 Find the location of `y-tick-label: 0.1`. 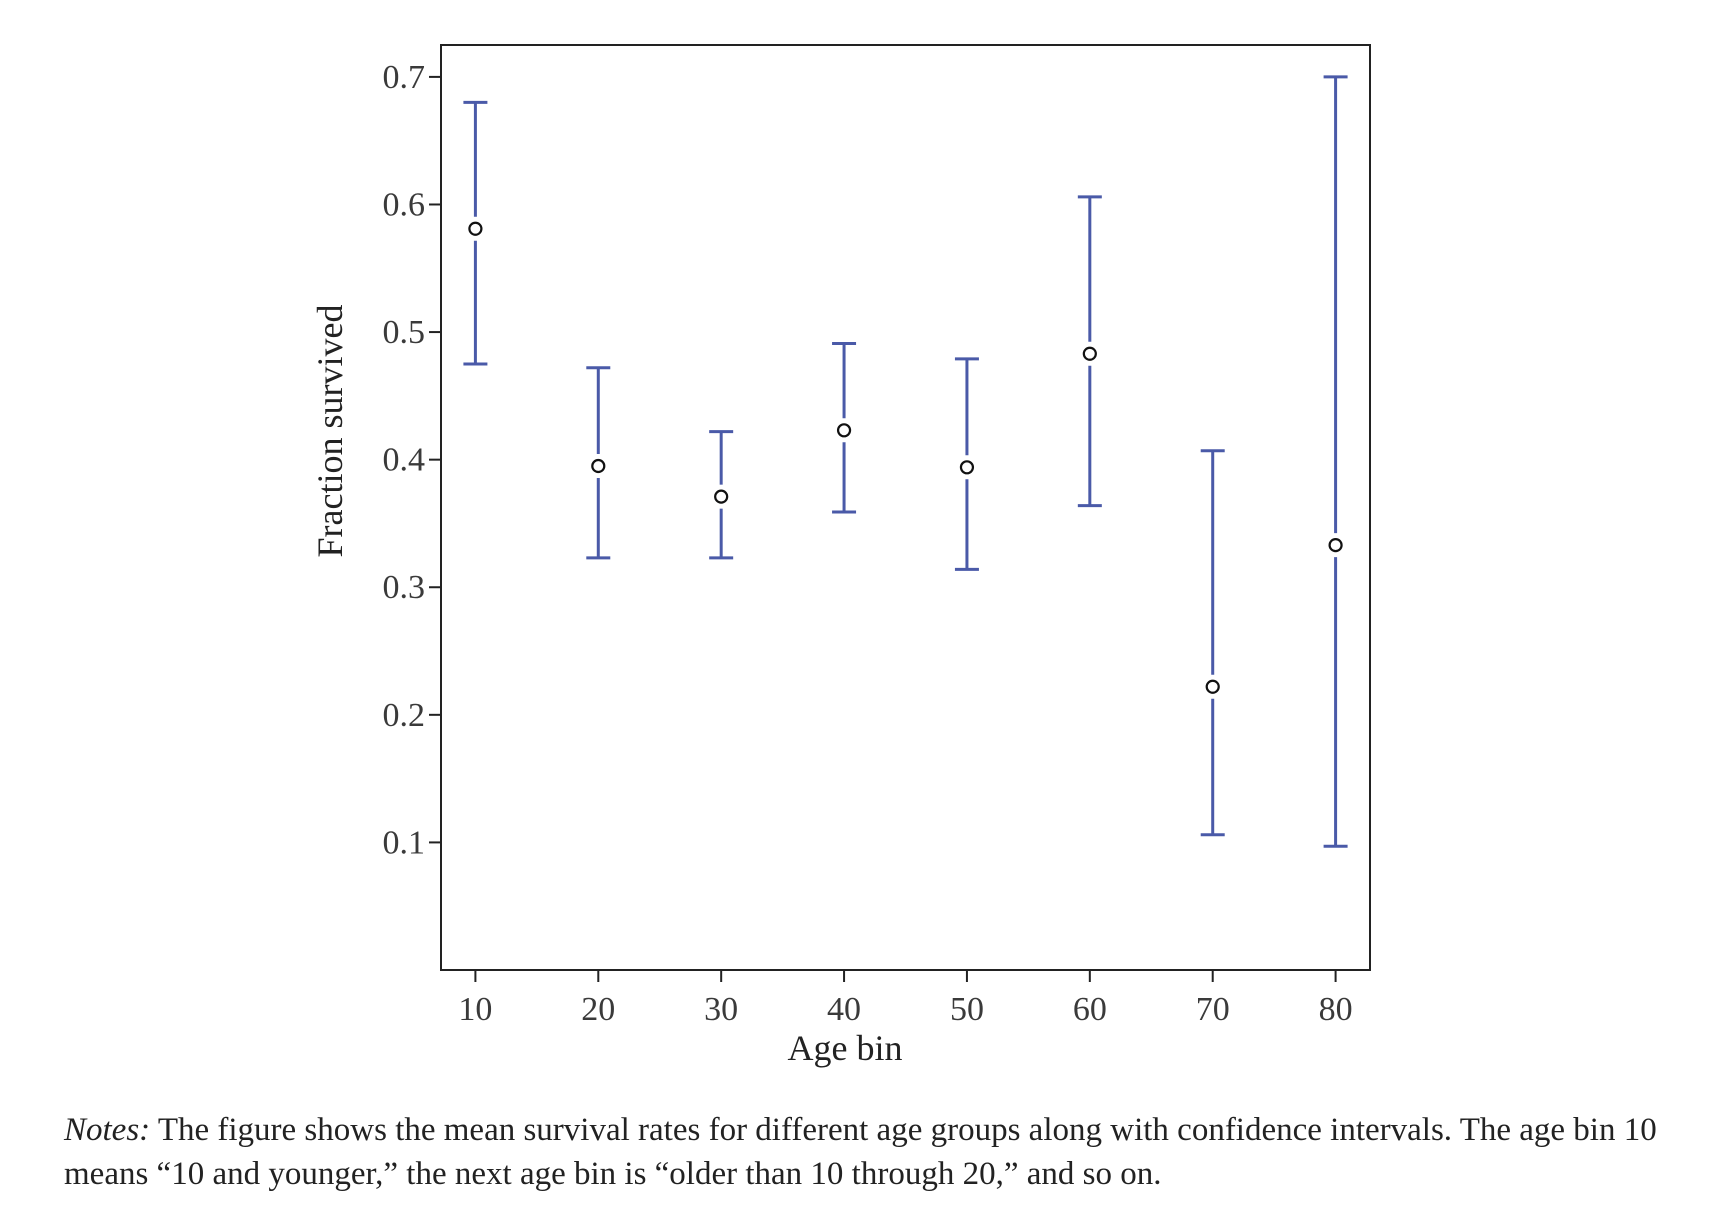

y-tick-label: 0.1 is located at coordinates (404, 842).